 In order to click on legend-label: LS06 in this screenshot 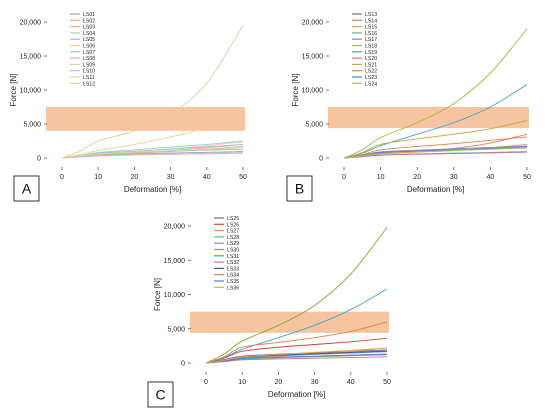, I will do `click(89, 47)`.